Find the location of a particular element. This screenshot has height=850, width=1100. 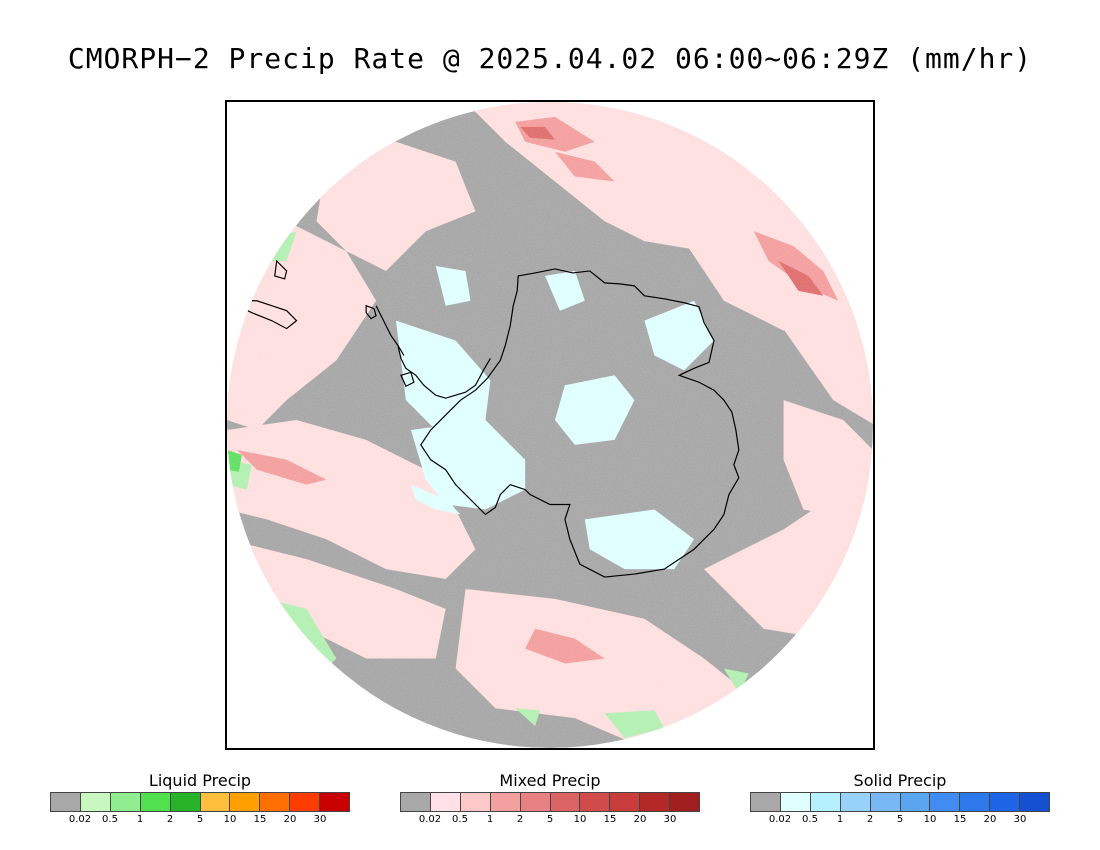

legend-mixed-tick-label: 0.5 is located at coordinates (460, 819).